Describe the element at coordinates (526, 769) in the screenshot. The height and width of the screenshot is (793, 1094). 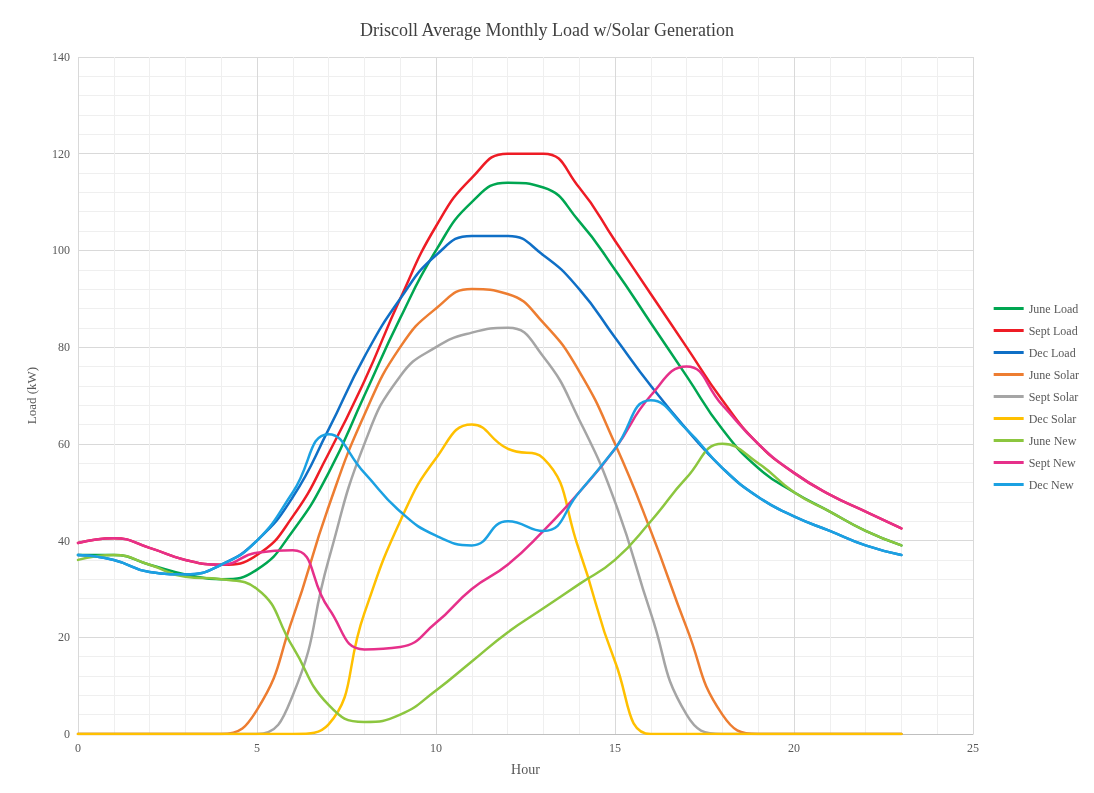
I see `x-axis-title: Hour` at that location.